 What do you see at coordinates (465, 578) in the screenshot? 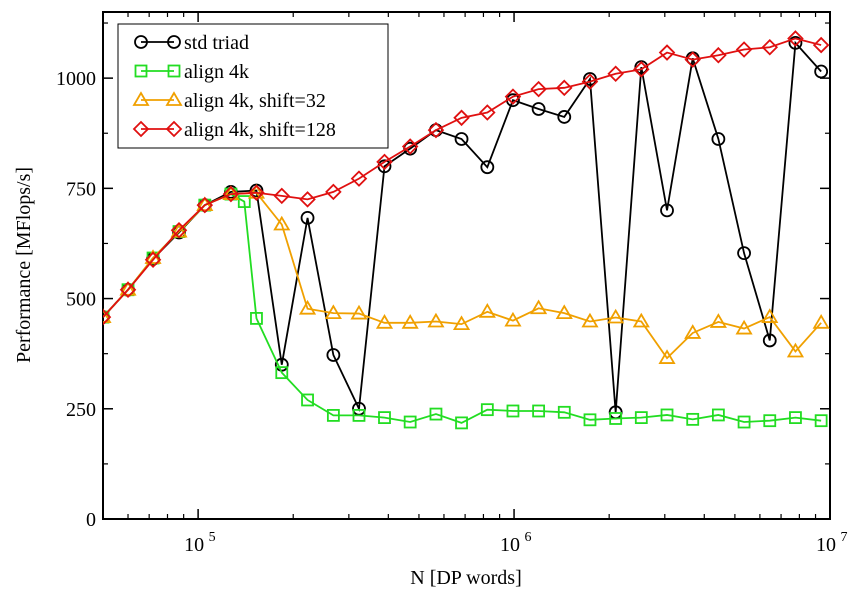
I see `x-axis-label: N [DP words]` at bounding box center [465, 578].